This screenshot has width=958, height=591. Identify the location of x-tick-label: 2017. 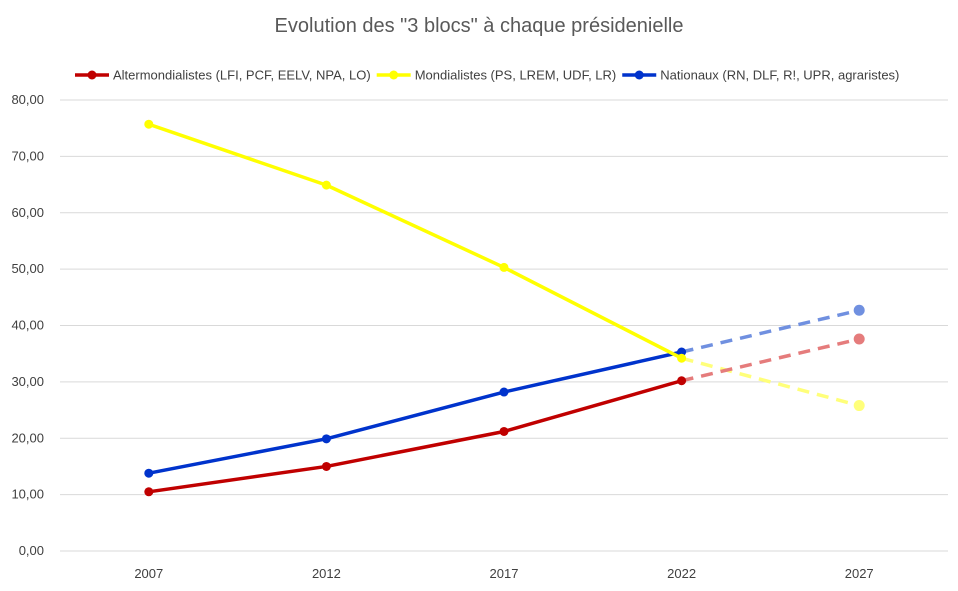
(504, 573).